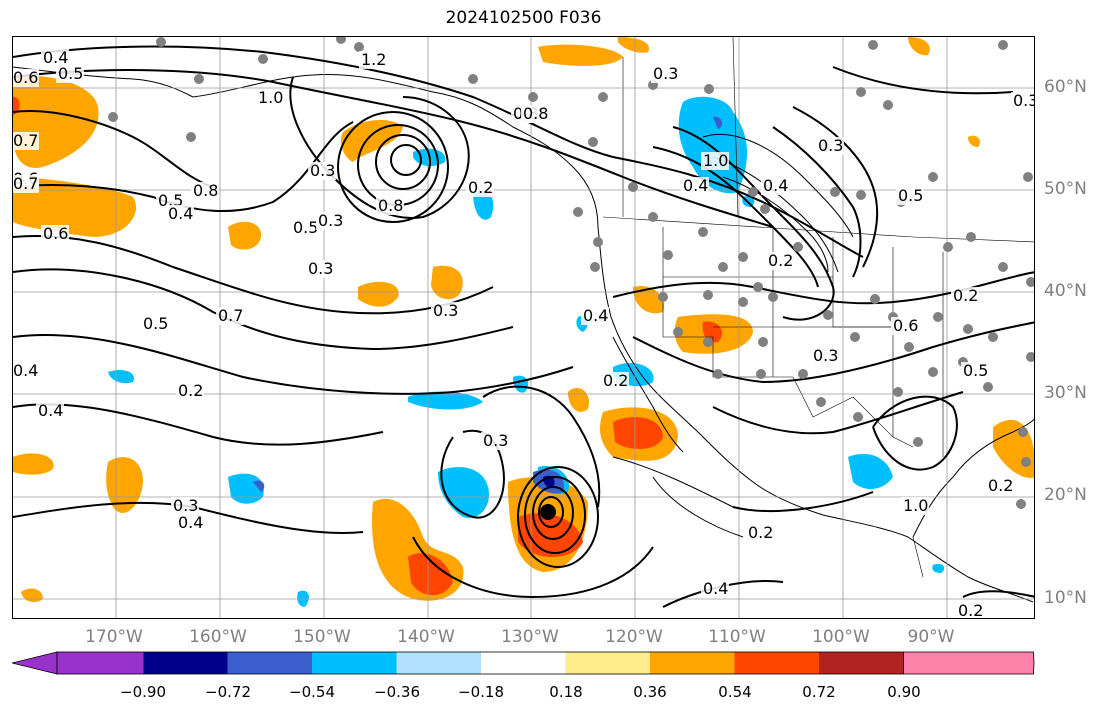 The height and width of the screenshot is (712, 1105). I want to click on lon-label: 100°W, so click(841, 637).